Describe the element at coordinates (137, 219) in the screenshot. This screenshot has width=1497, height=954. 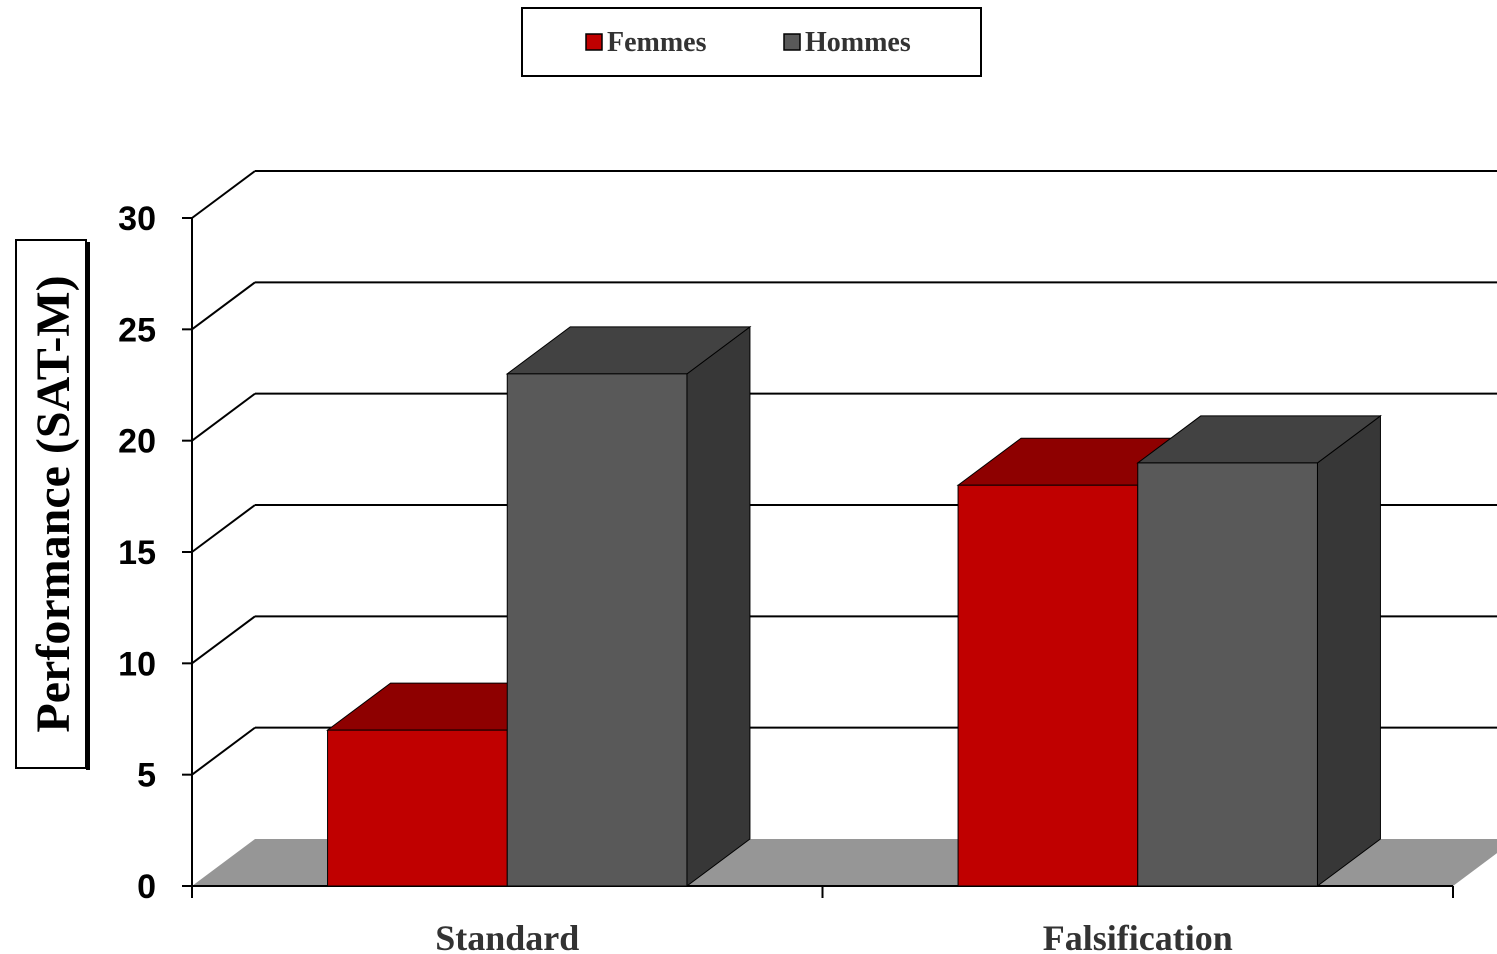
I see `y-tick-label: 30` at that location.